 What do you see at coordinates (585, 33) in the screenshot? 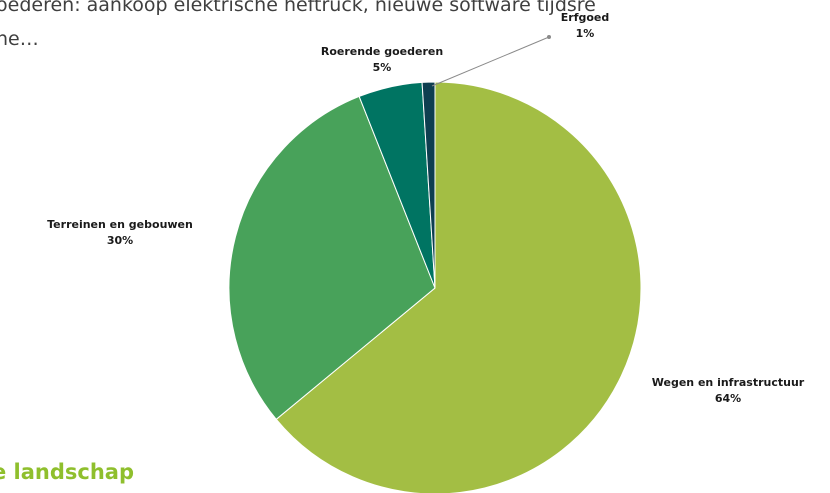
I see `slice-value-erfgoed: 1%` at bounding box center [585, 33].